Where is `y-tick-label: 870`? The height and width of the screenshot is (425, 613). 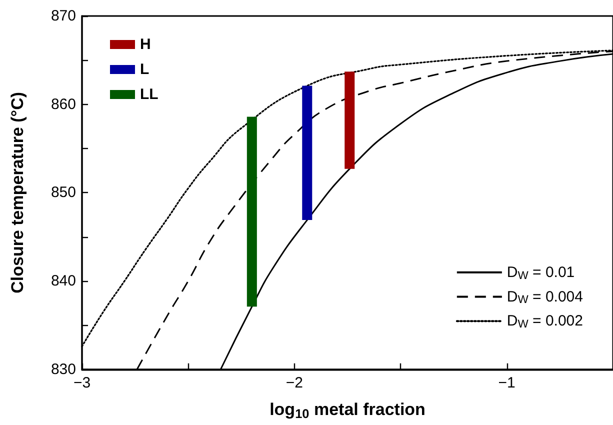
y-tick-label: 870 is located at coordinates (63, 16).